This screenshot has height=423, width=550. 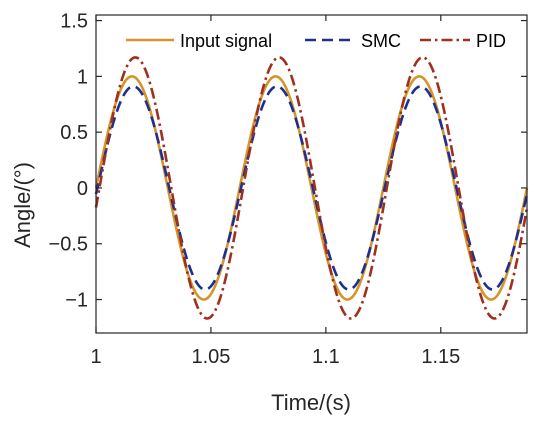 What do you see at coordinates (82, 189) in the screenshot?
I see `y-tick-label: 0` at bounding box center [82, 189].